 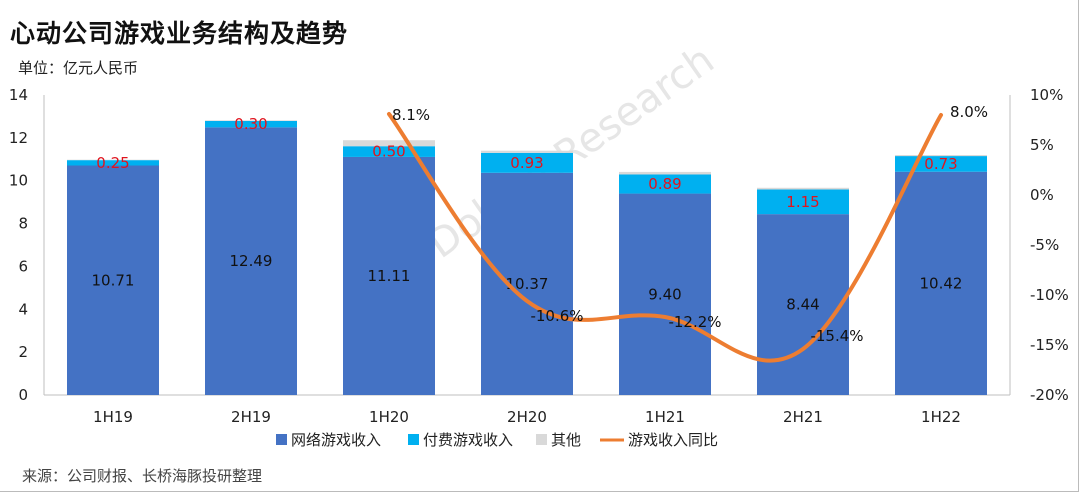 I want to click on data-label-online: 9.40, so click(x=664, y=294).